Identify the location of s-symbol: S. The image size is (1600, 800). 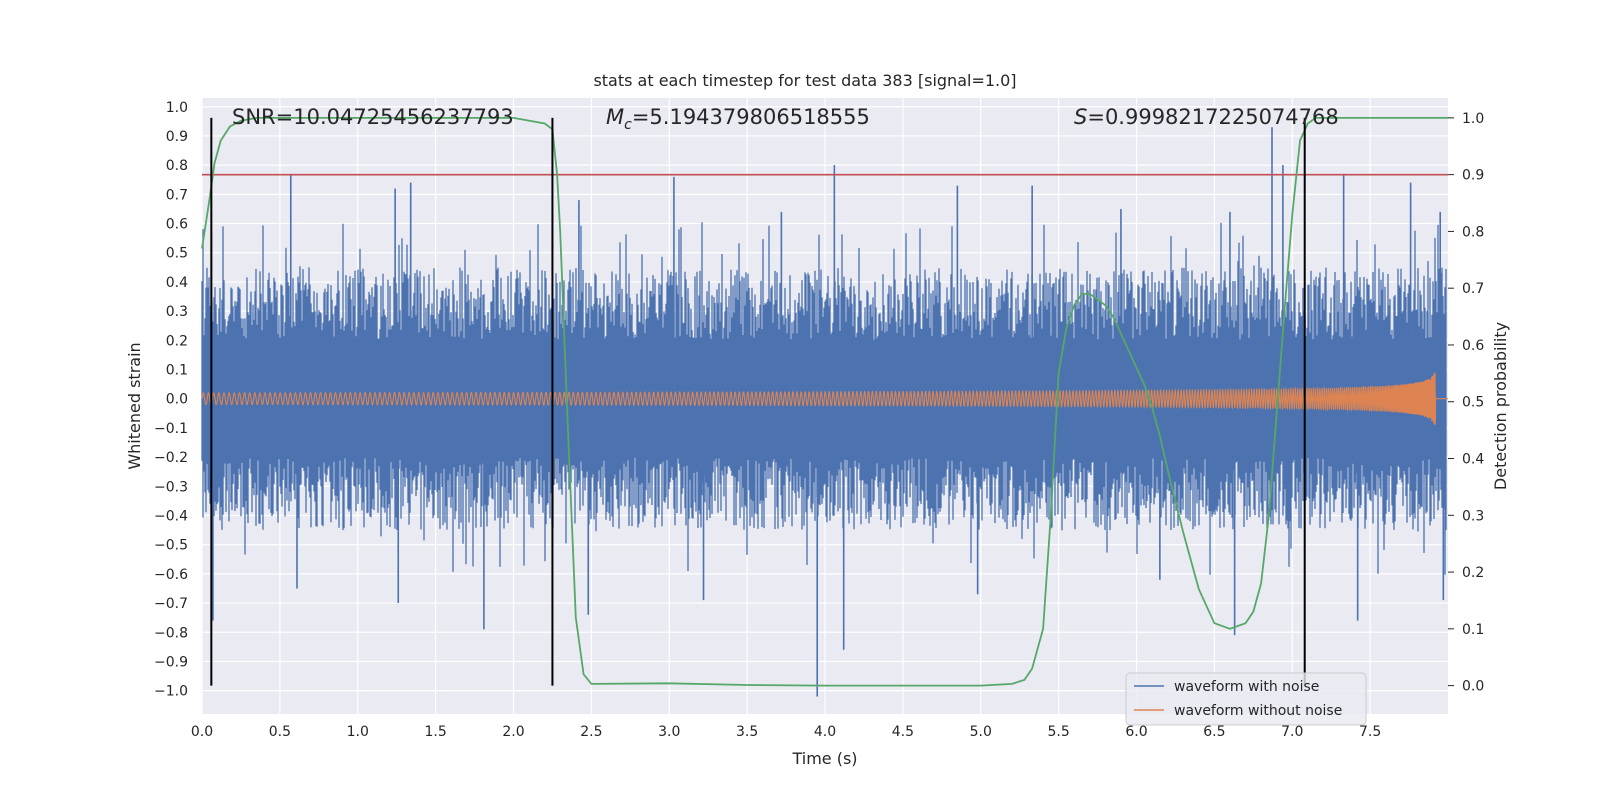
(1080, 117).